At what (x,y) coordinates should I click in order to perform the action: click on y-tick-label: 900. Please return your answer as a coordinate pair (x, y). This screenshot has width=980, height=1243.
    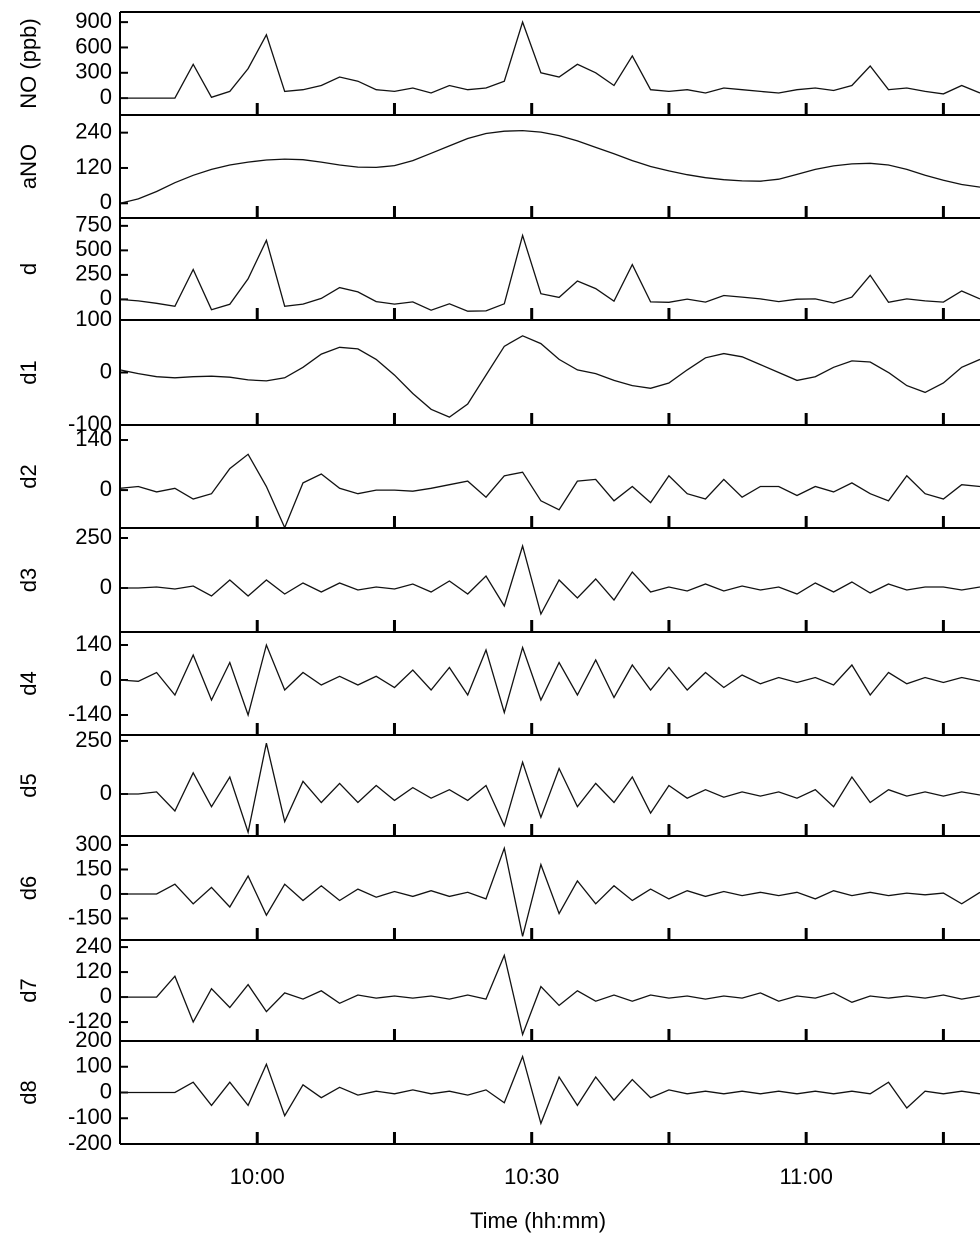
    Looking at the image, I should click on (93, 20).